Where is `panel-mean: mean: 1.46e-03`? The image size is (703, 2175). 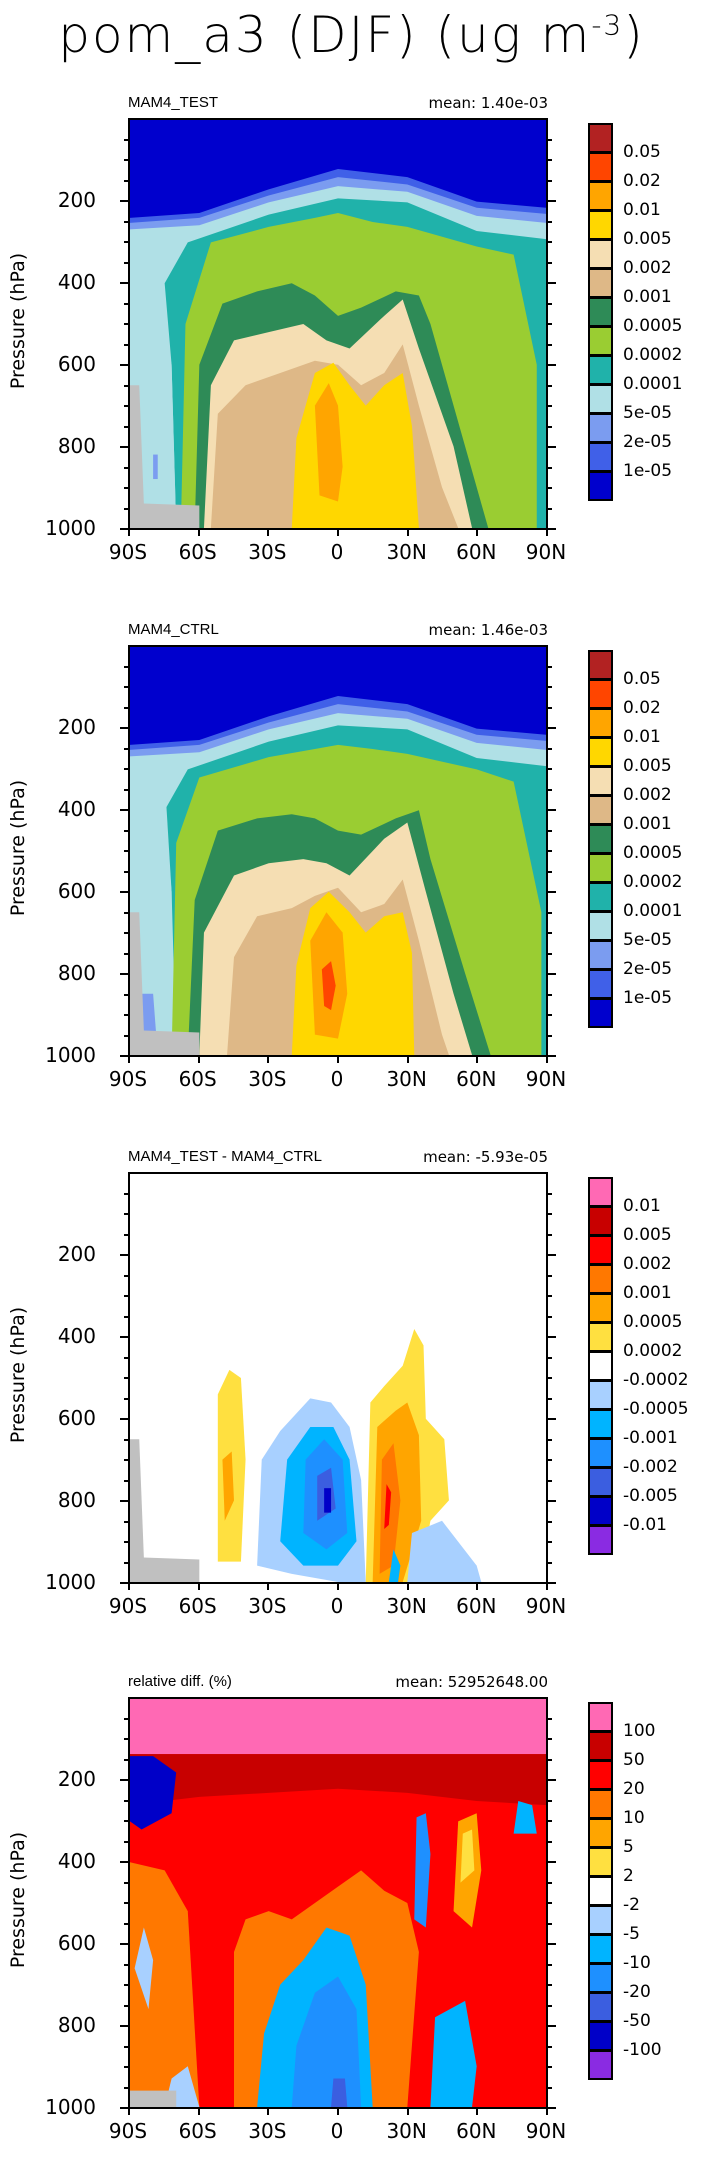
panel-mean: mean: 1.46e-03 is located at coordinates (488, 630).